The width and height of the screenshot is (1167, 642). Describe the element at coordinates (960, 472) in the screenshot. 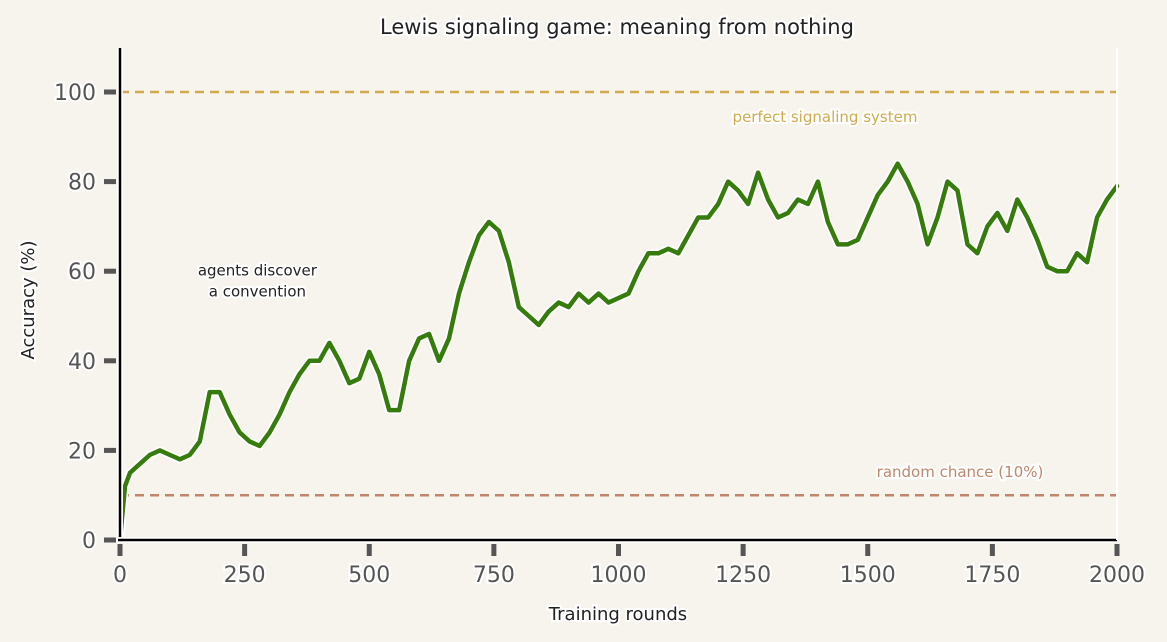

I see `reference-line-label: random chance (10%)` at that location.